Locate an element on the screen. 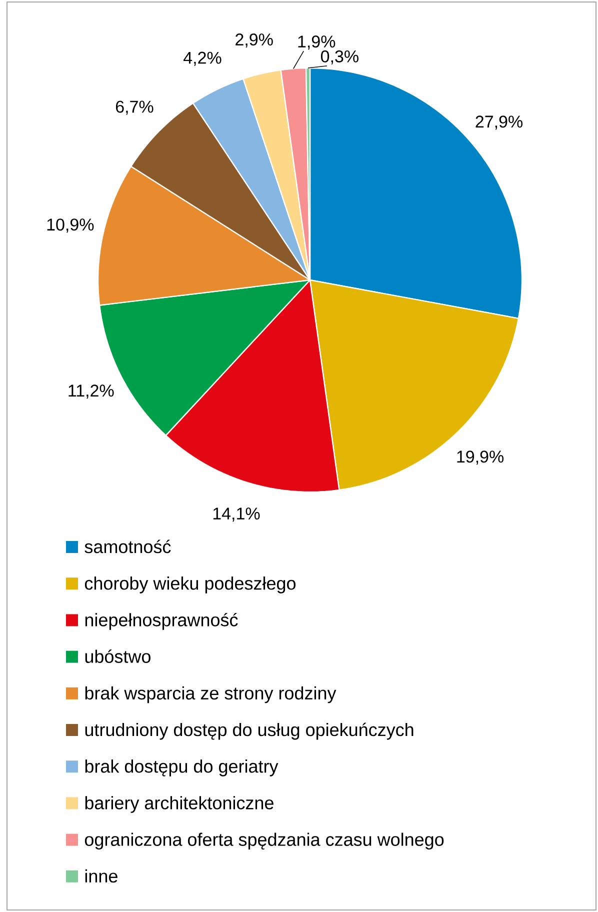 This screenshot has height=912, width=598. data-label: 10,9% is located at coordinates (70, 225).